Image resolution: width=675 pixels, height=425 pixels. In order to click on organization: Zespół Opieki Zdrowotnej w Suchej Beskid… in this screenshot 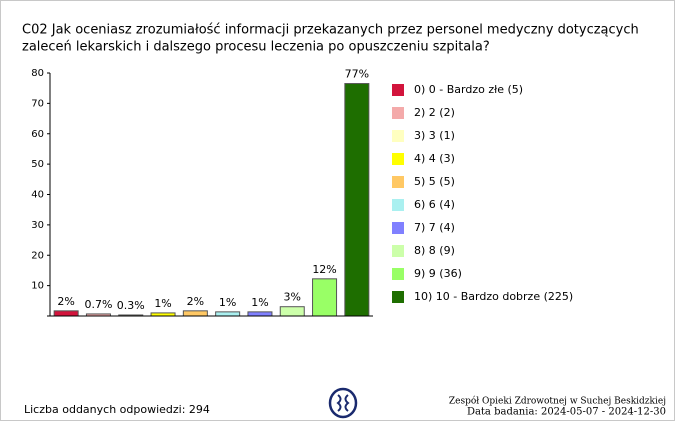, I will do `click(557, 401)`.